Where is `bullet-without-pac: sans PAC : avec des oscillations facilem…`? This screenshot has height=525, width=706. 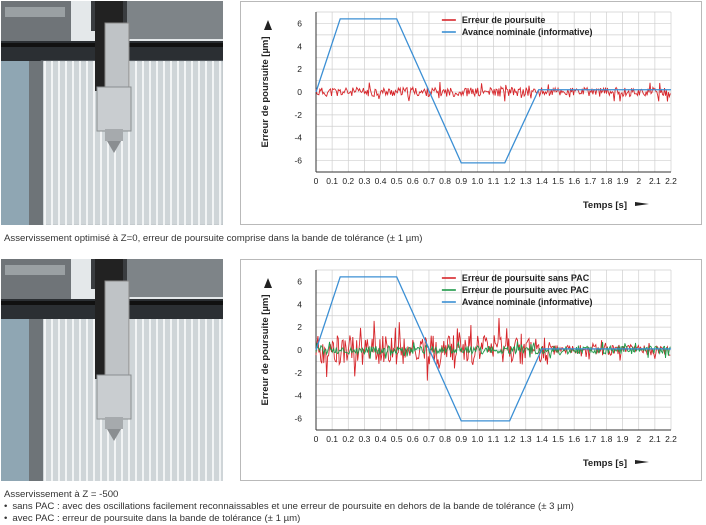
bullet-without-pac: sans PAC : avec des oscillations facilem… is located at coordinates (289, 507).